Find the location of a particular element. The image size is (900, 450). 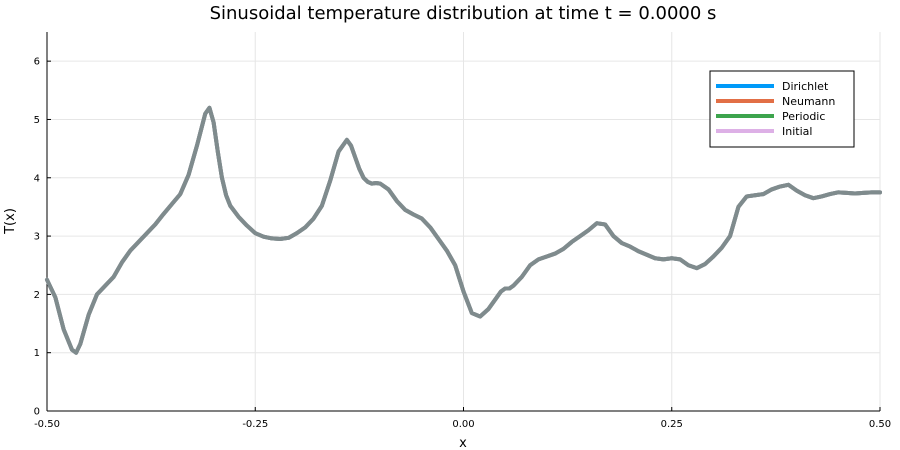

y-tick-label: 4 is located at coordinates (37, 178).